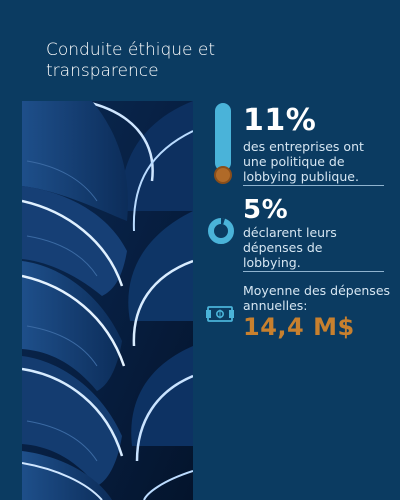 The height and width of the screenshot is (500, 400). What do you see at coordinates (280, 120) in the screenshot?
I see `stat-value-public-policy: 11%` at bounding box center [280, 120].